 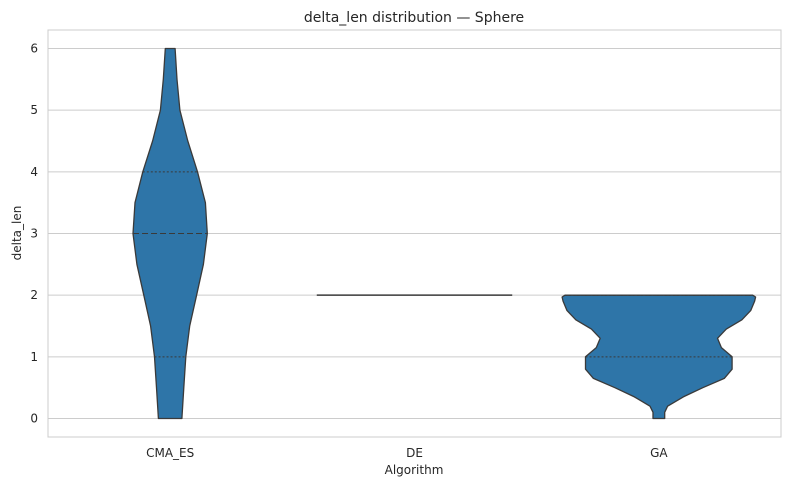 What do you see at coordinates (17, 233) in the screenshot?
I see `y-axis-label: delta_len` at bounding box center [17, 233].